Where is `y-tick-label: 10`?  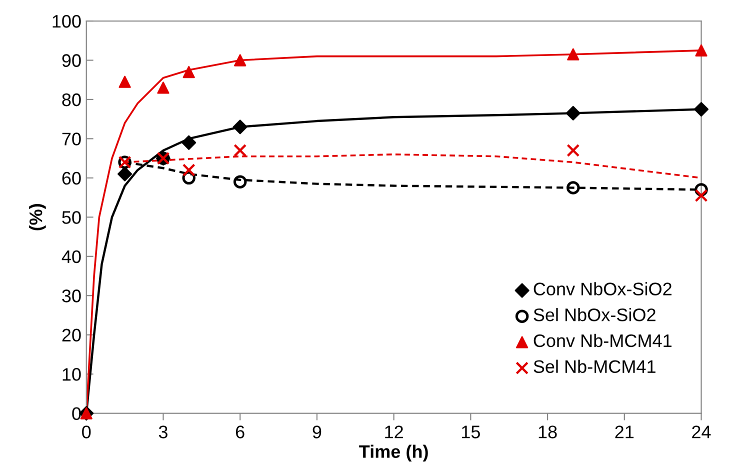 y-tick-label: 10 is located at coordinates (71, 374).